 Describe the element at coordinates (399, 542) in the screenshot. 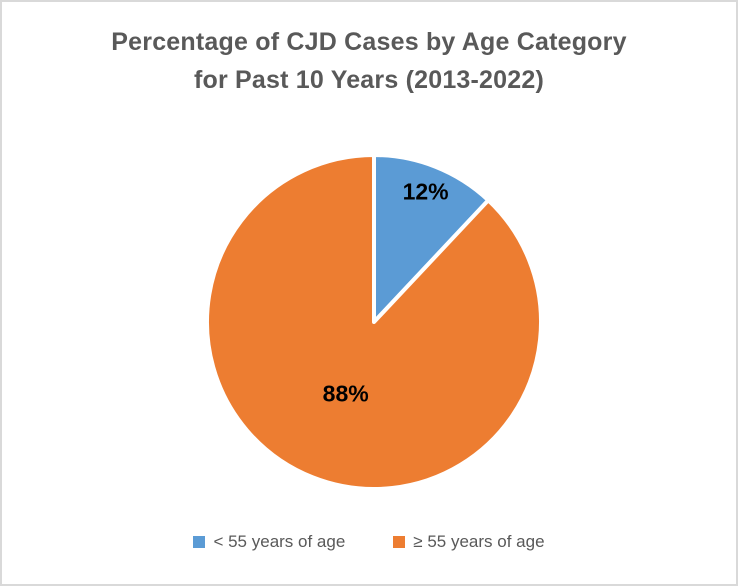

I see `legend-swatch-orange-icon` at that location.